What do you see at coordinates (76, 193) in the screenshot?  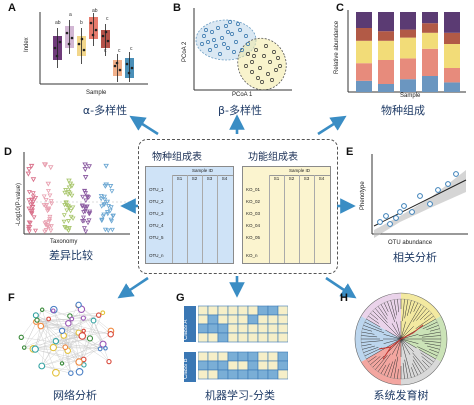 I see `differential-manhattan-plot` at bounding box center [76, 193].